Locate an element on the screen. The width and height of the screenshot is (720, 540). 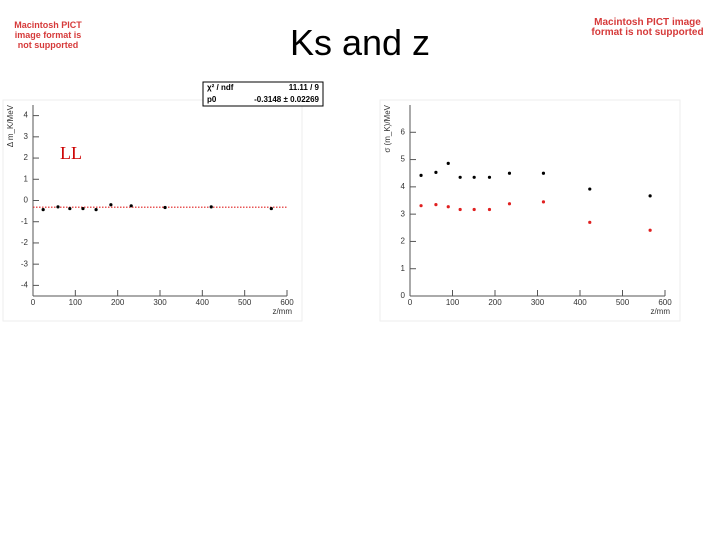
stats-label: p0 is located at coordinates (212, 99).